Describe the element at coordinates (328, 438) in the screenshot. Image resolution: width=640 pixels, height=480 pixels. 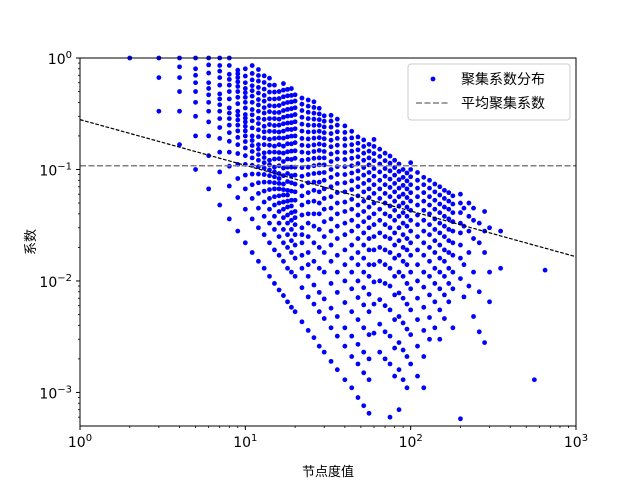
I see `x-axis-ticks: 100 101 102 103` at that location.